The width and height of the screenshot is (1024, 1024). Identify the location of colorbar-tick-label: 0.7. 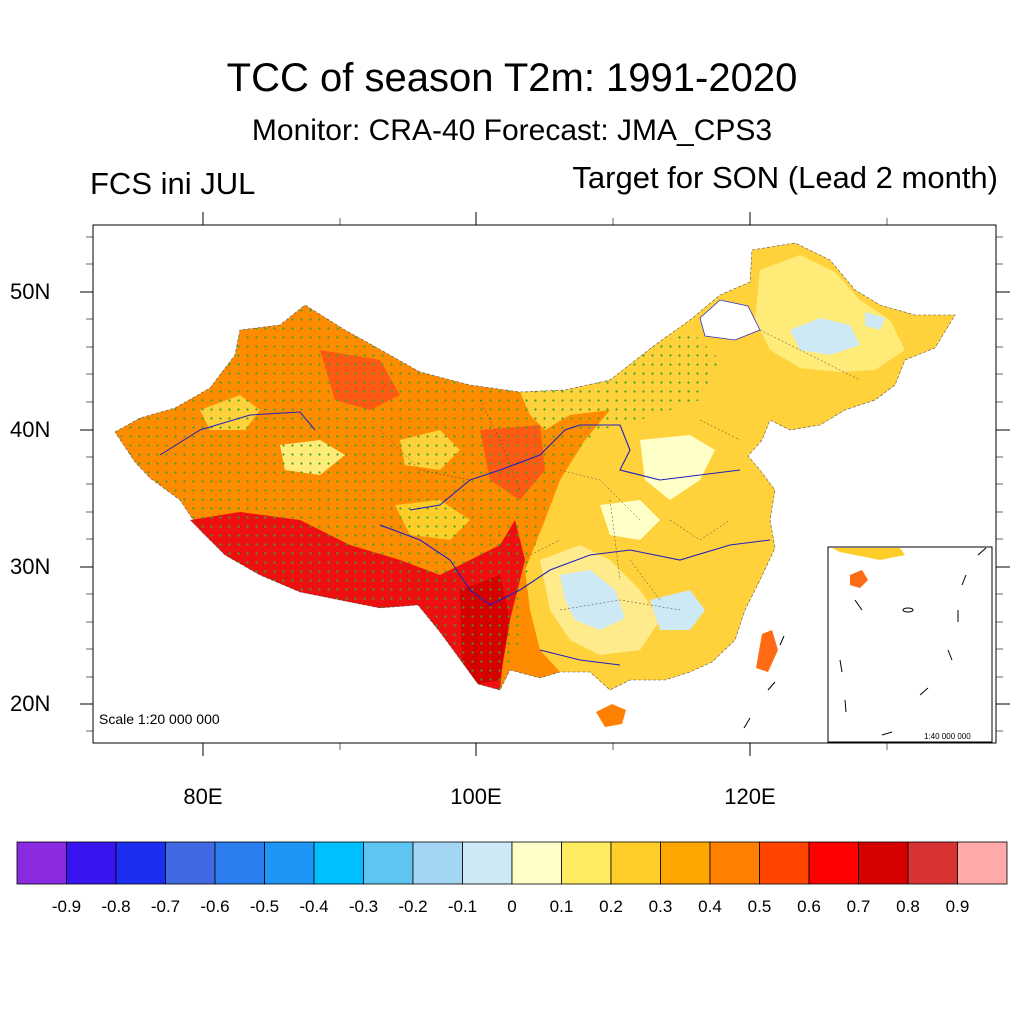
(858, 906).